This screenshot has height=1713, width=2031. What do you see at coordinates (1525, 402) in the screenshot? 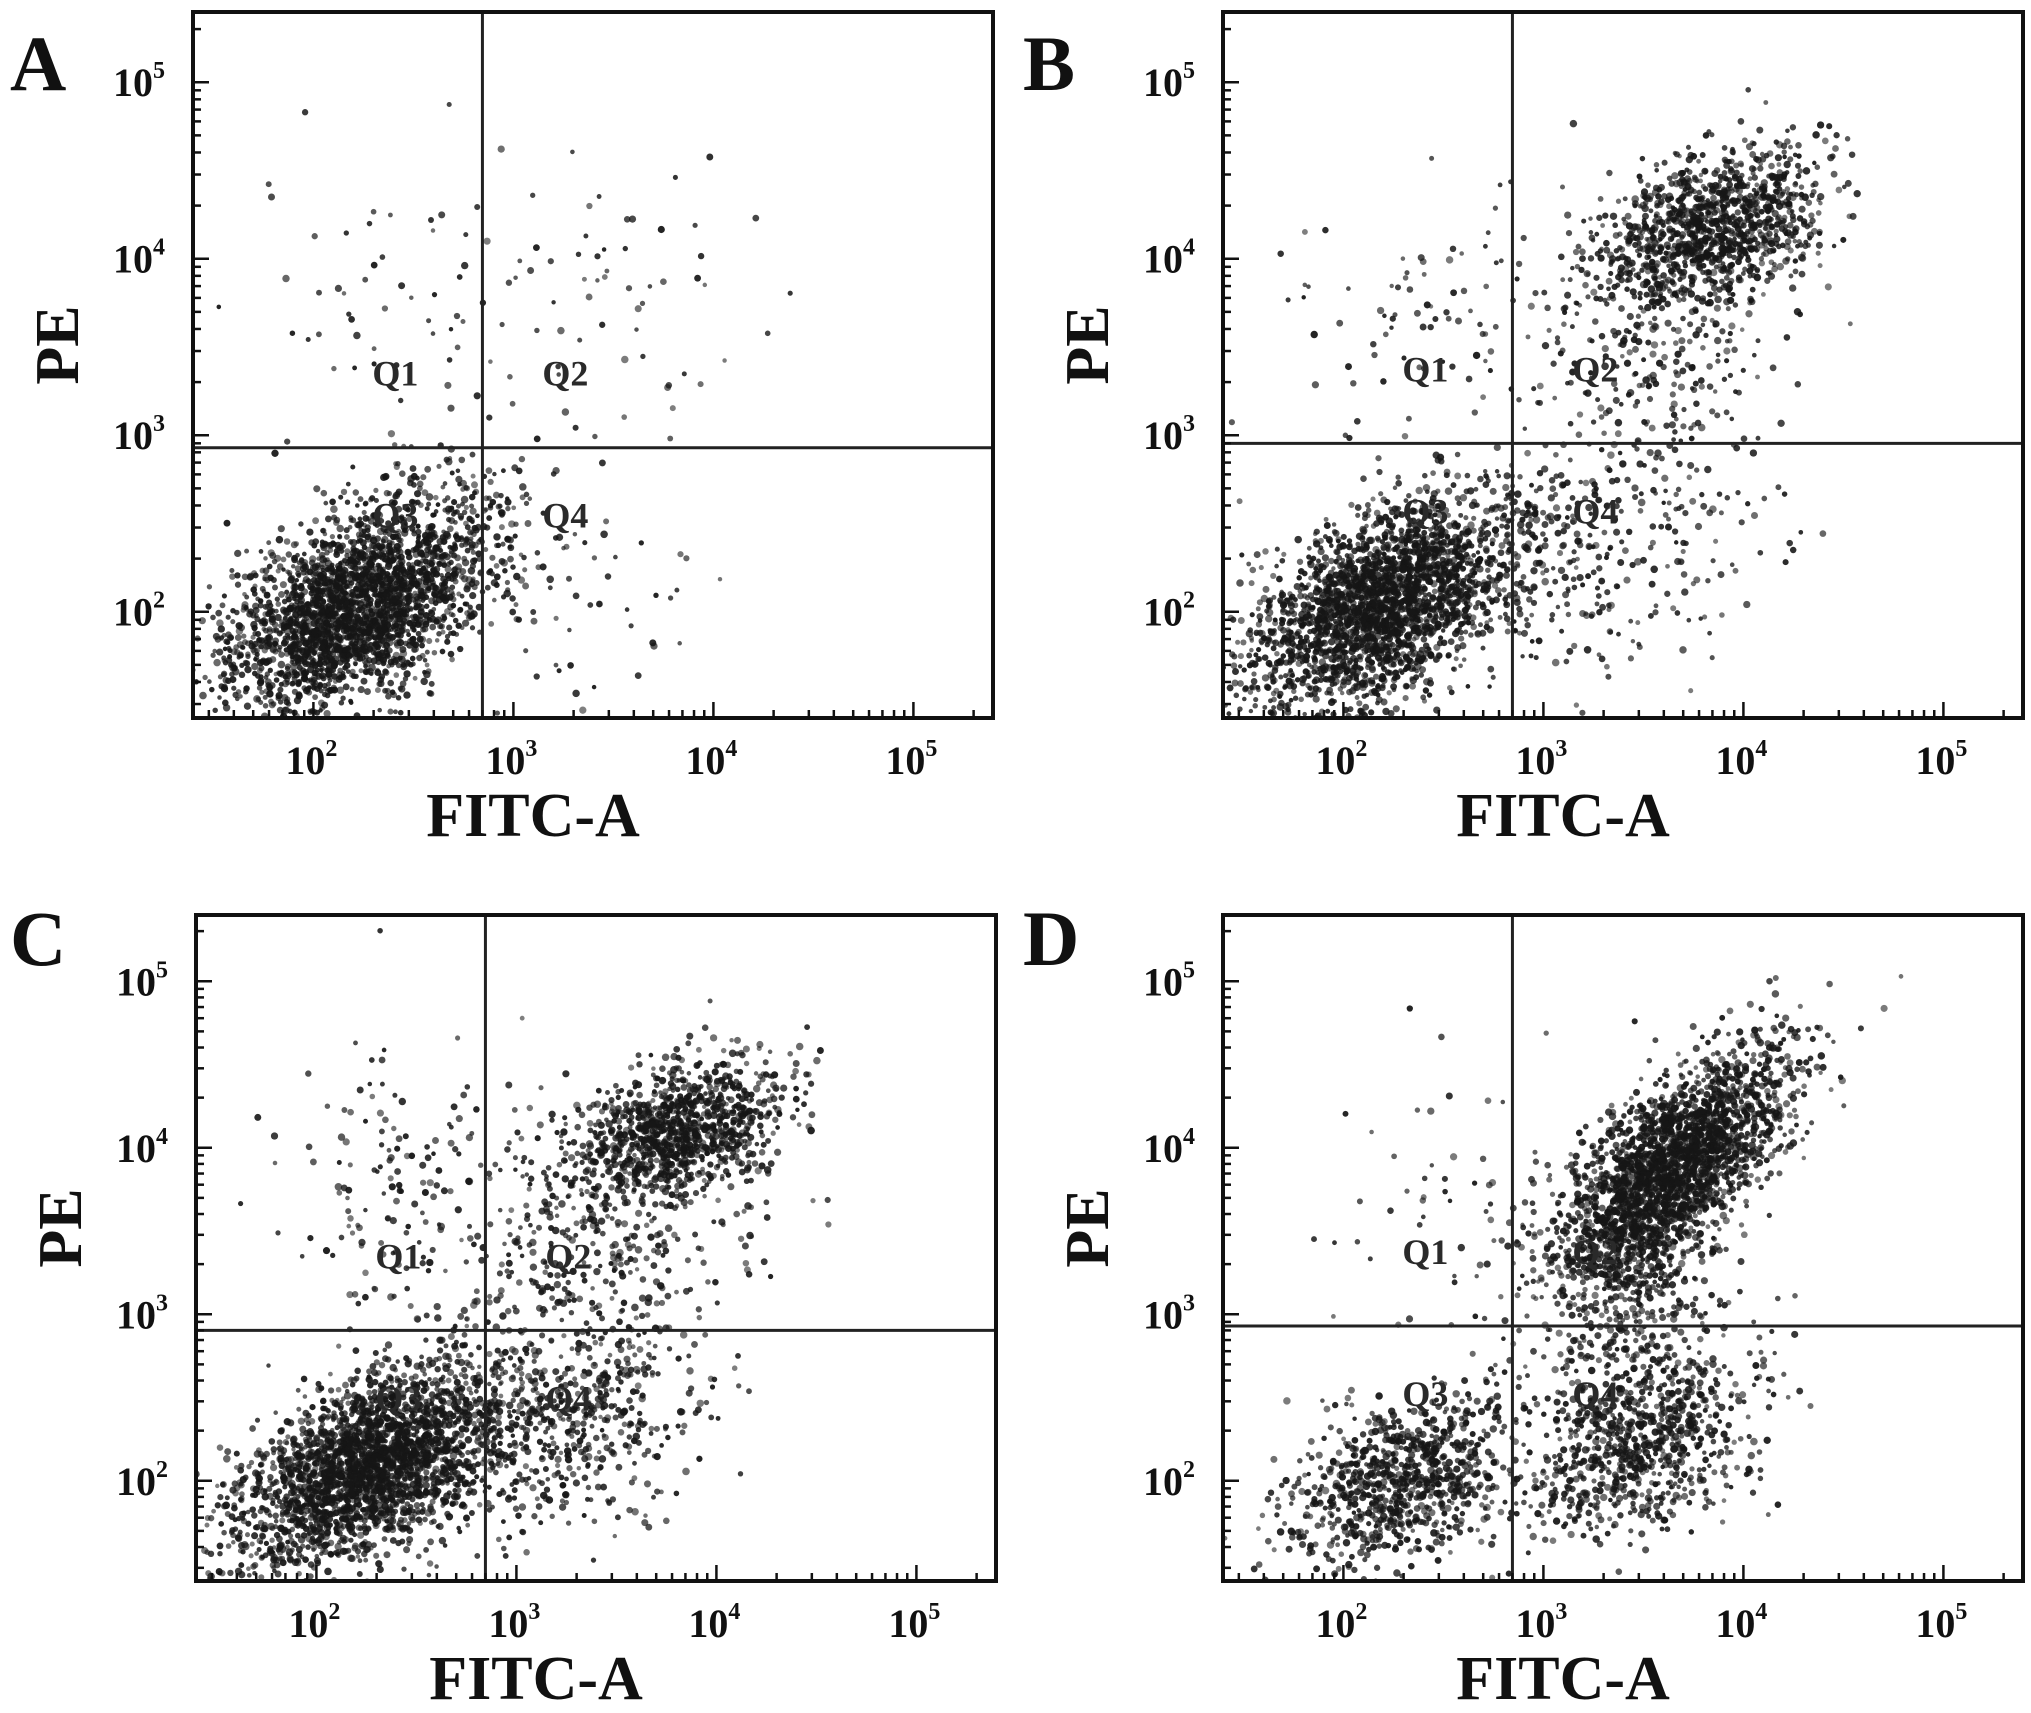
I see `event-points` at bounding box center [1525, 402].